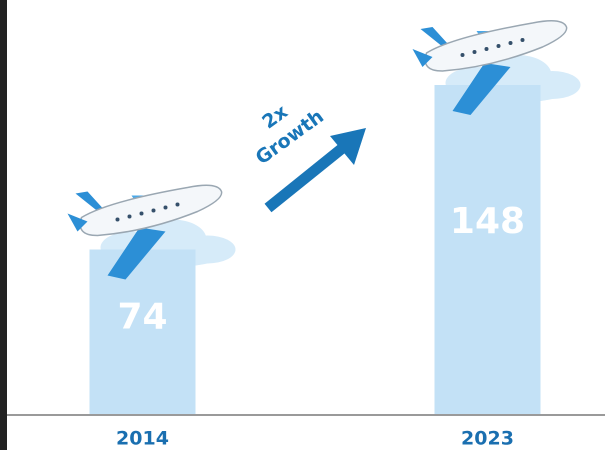 Image resolution: width=605 pixels, height=450 pixels. What do you see at coordinates (3, 225) in the screenshot?
I see `left-border` at bounding box center [3, 225].